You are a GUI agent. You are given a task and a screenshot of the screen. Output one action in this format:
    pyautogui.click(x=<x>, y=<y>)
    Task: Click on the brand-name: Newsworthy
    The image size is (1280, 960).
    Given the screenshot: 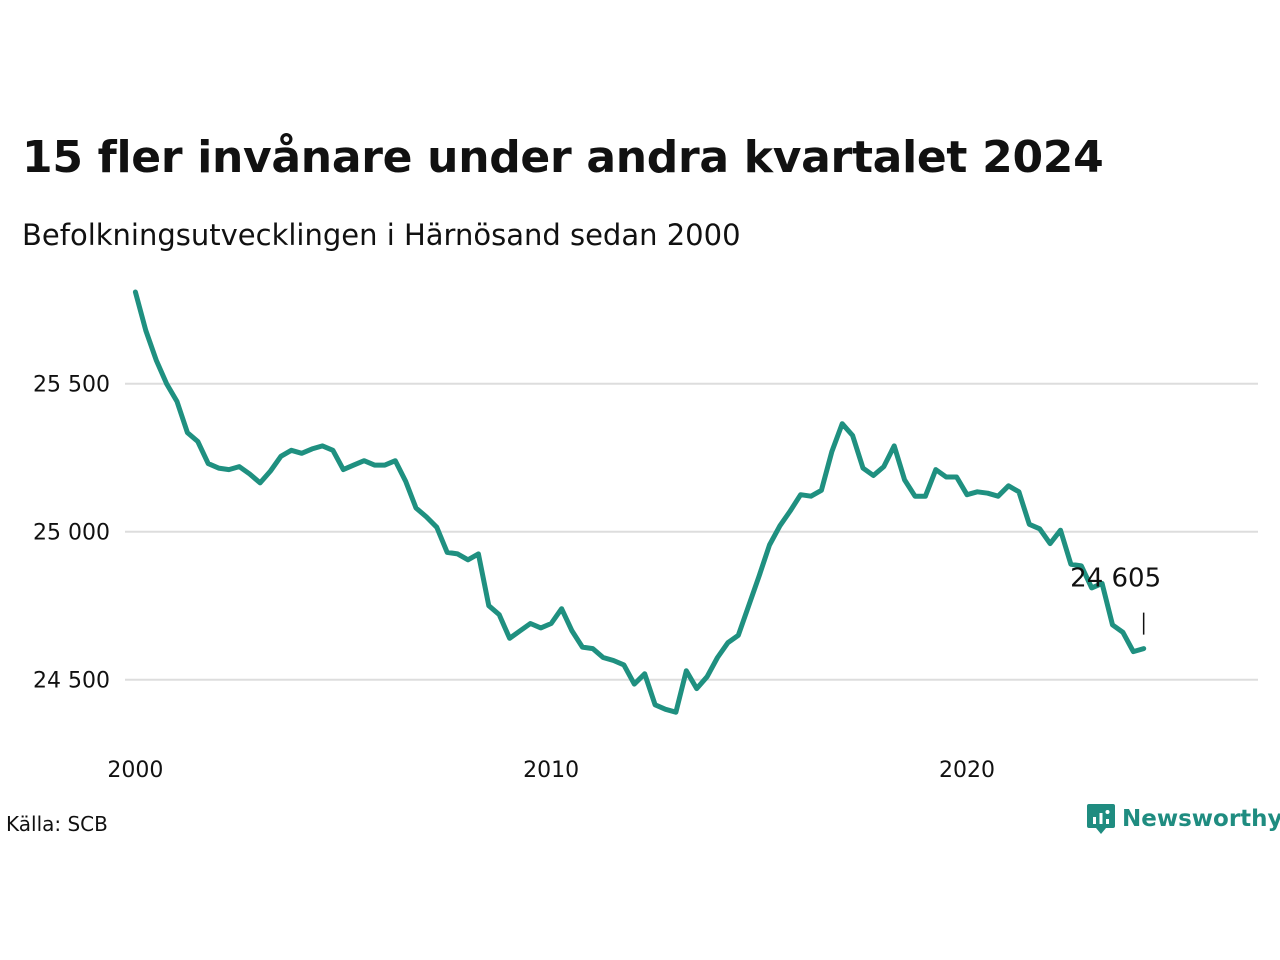 What is the action you would take?
    pyautogui.click(x=1201, y=819)
    